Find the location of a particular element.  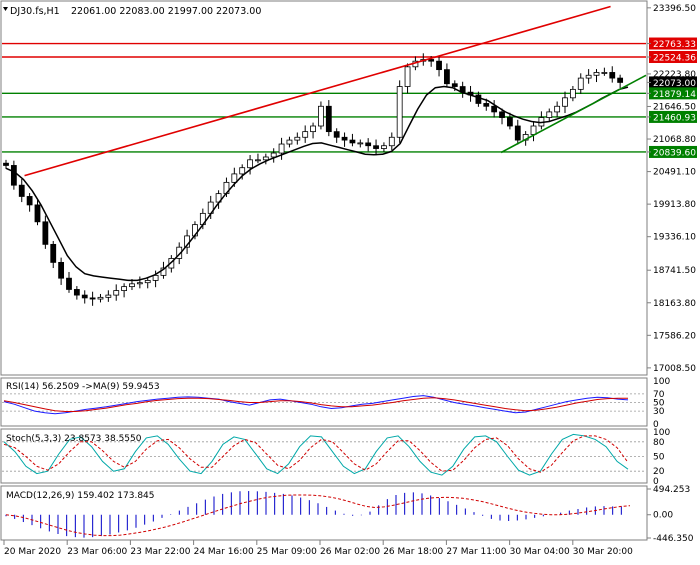

price-tick-label: 18741.50 is located at coordinates (674, 271).